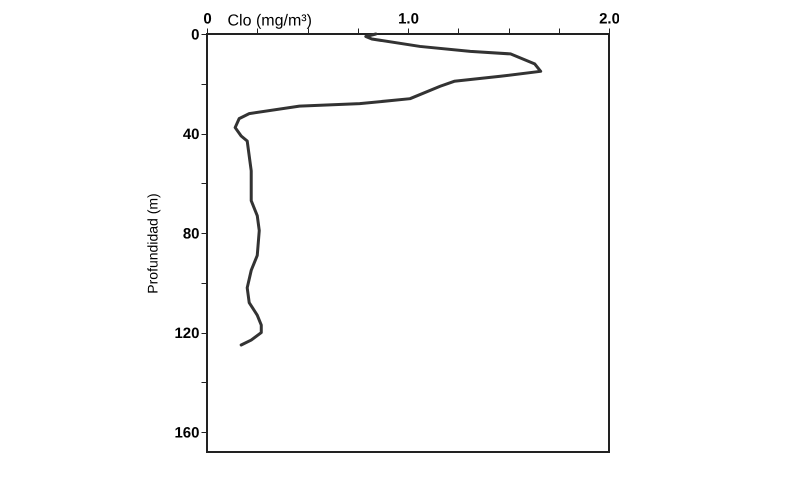  What do you see at coordinates (152, 243) in the screenshot?
I see `y-axis-title: Profundidad (m)` at bounding box center [152, 243].